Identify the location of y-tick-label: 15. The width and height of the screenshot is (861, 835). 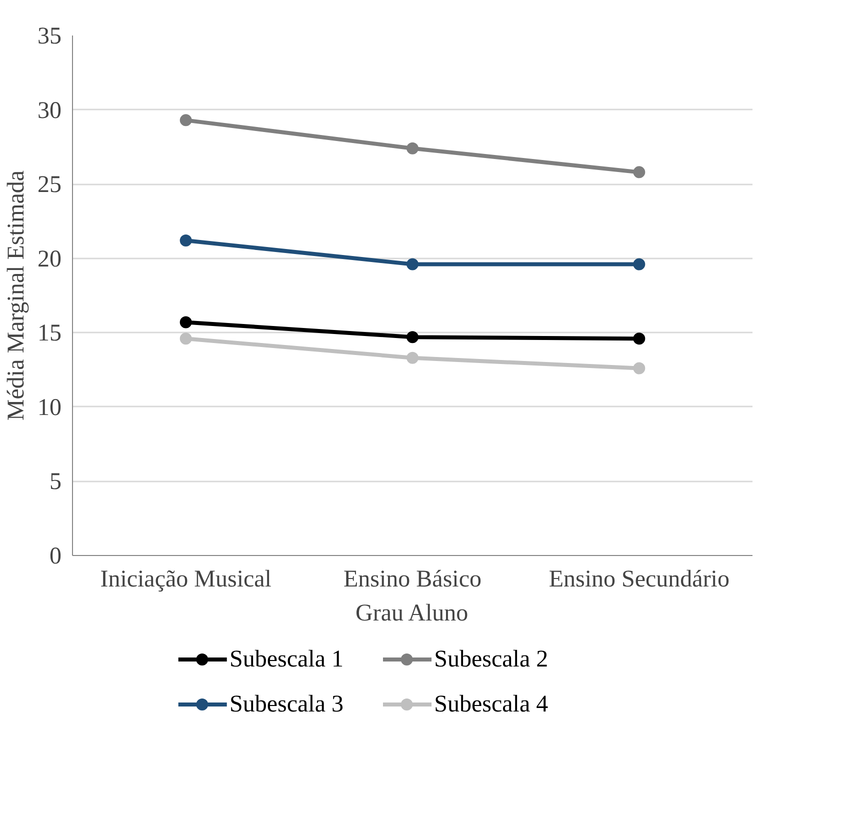
(50, 333).